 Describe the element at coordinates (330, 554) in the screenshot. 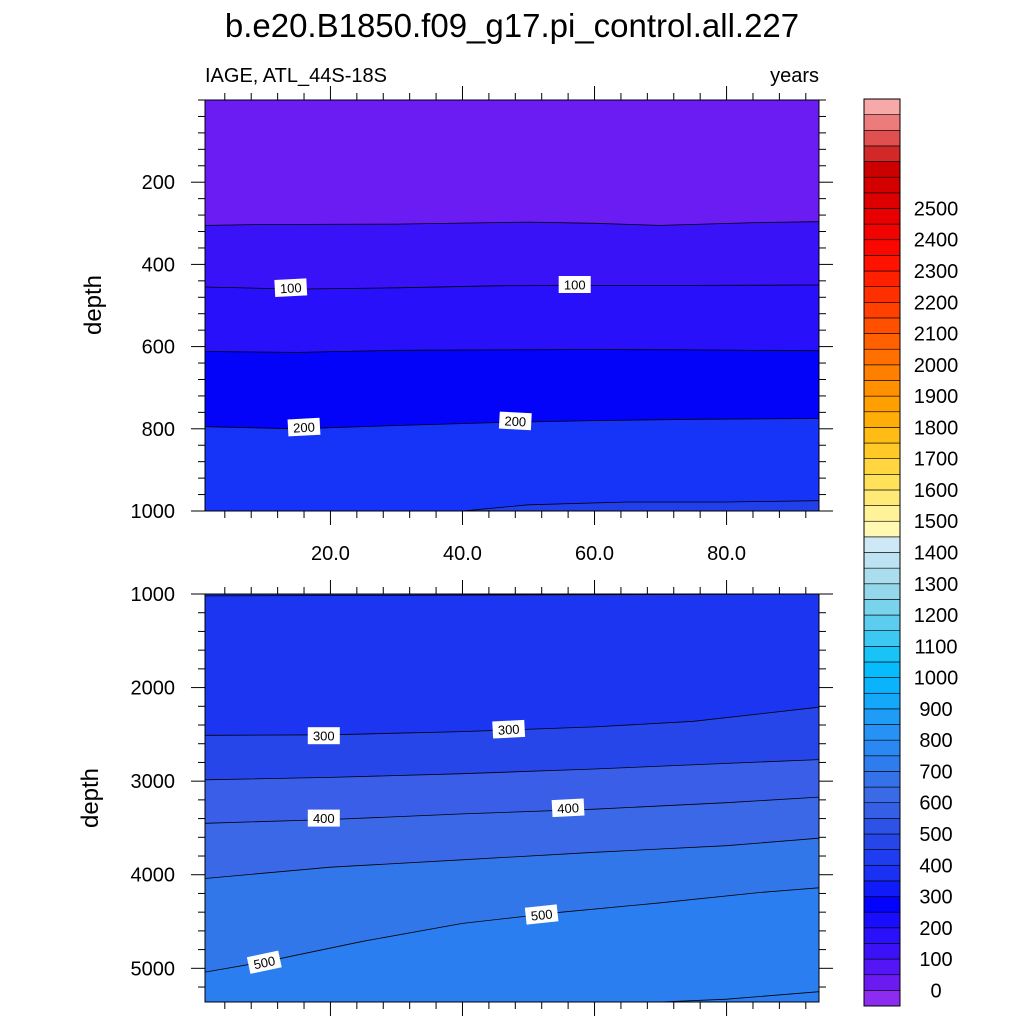

I see `x-tick-label-20.0: 20.0` at that location.